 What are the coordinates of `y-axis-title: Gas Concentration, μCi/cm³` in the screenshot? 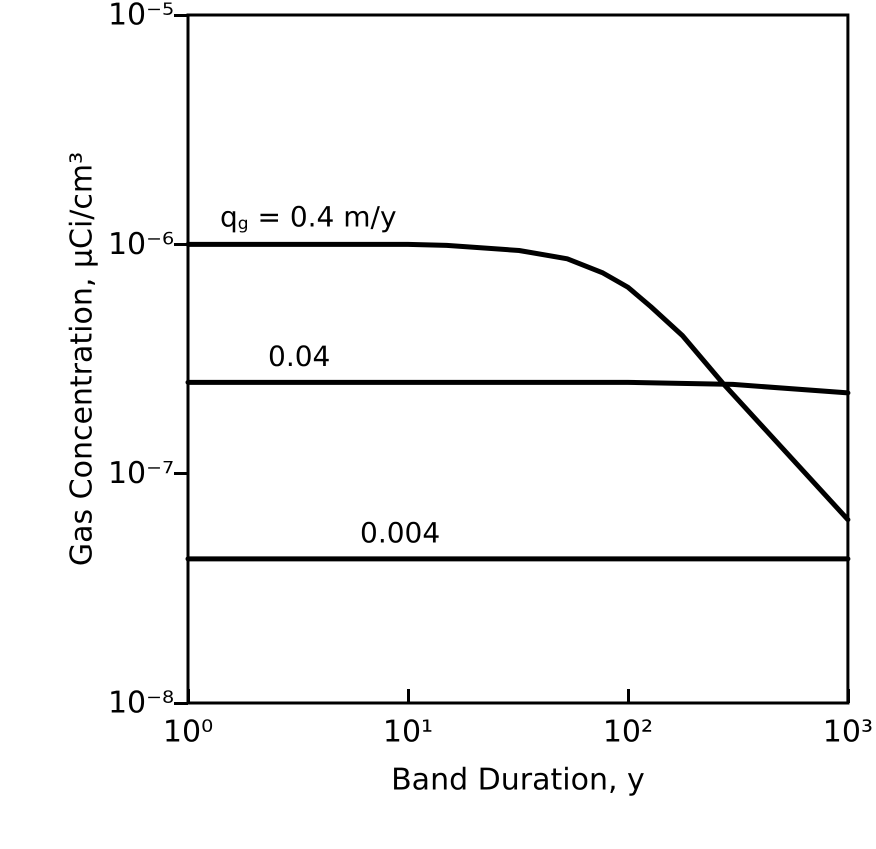 It's located at (82, 359).